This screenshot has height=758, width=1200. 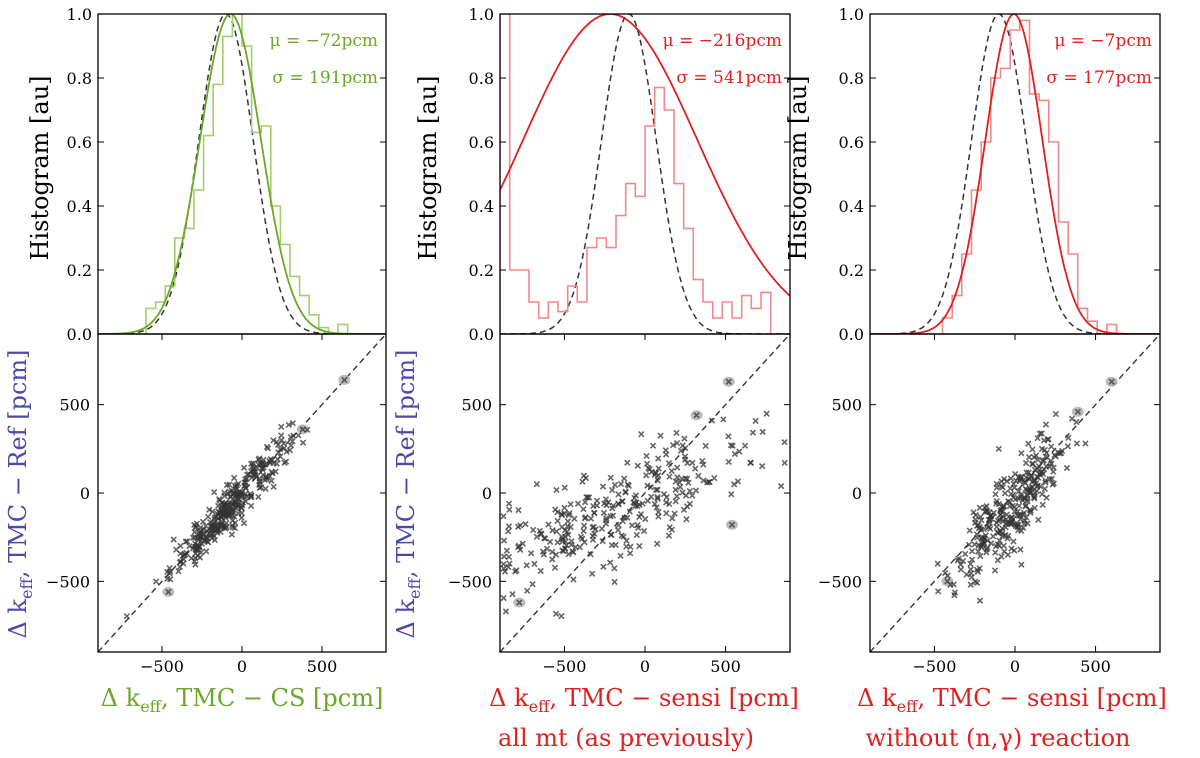 I want to click on ytick-label: 0.2, so click(x=851, y=270).